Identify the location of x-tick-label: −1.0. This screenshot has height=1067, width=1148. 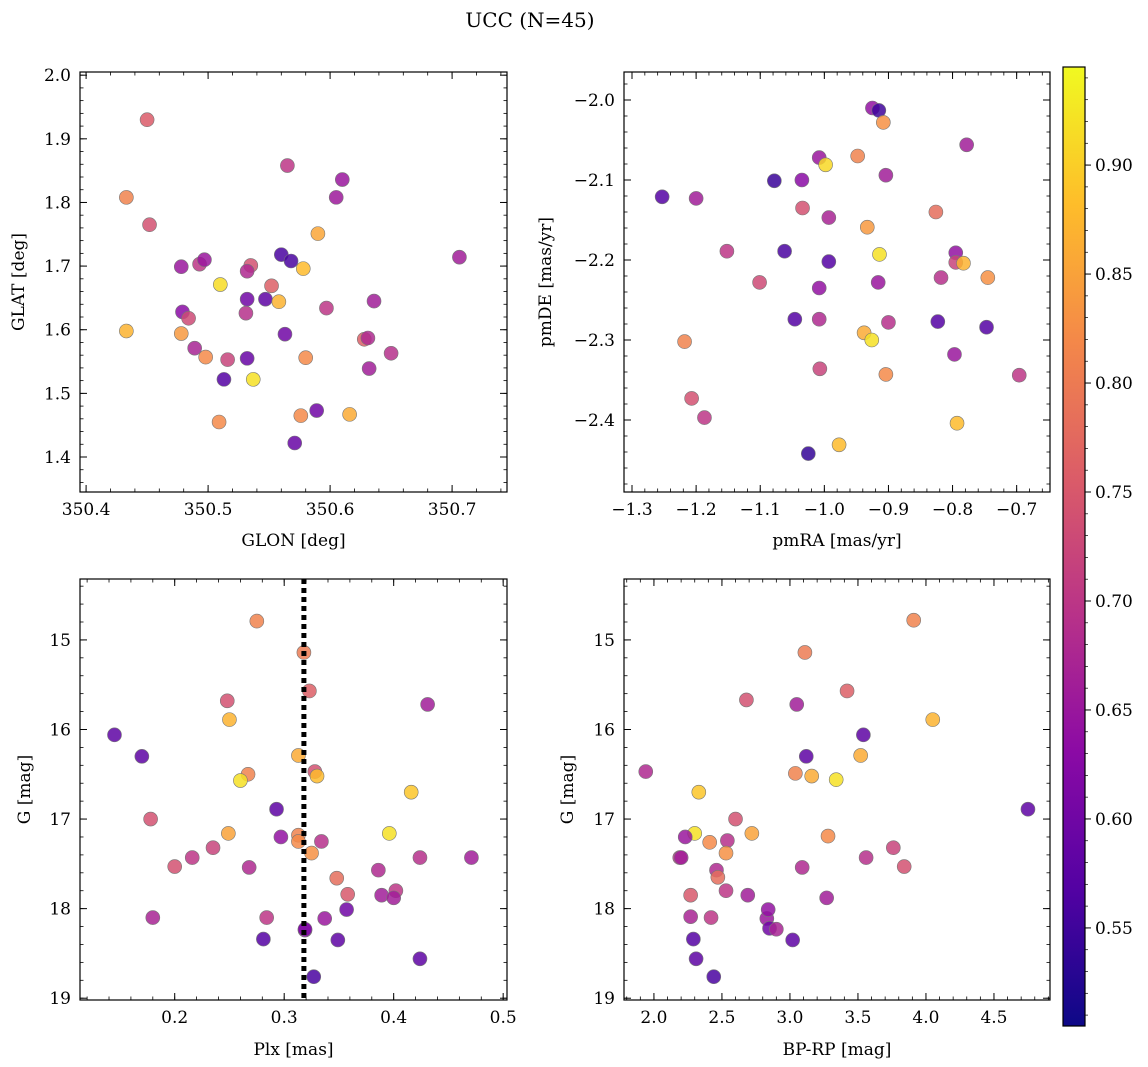
(824, 510).